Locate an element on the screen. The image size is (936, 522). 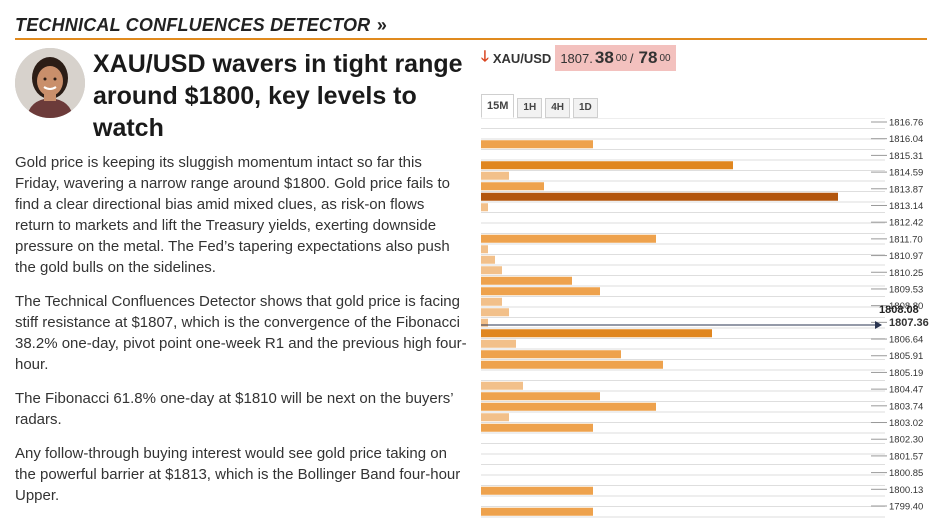
level-label: 1800.13 is located at coordinates (906, 490).